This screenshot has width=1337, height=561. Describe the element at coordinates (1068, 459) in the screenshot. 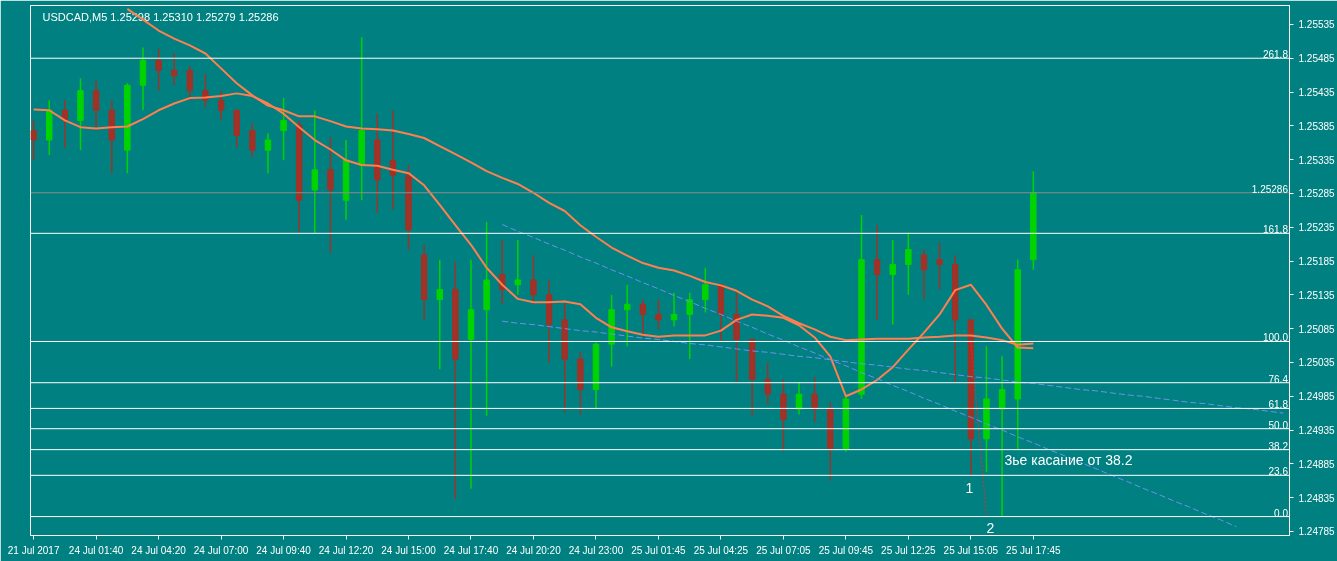

I see `annotation: 3ье касание от 38.2` at that location.